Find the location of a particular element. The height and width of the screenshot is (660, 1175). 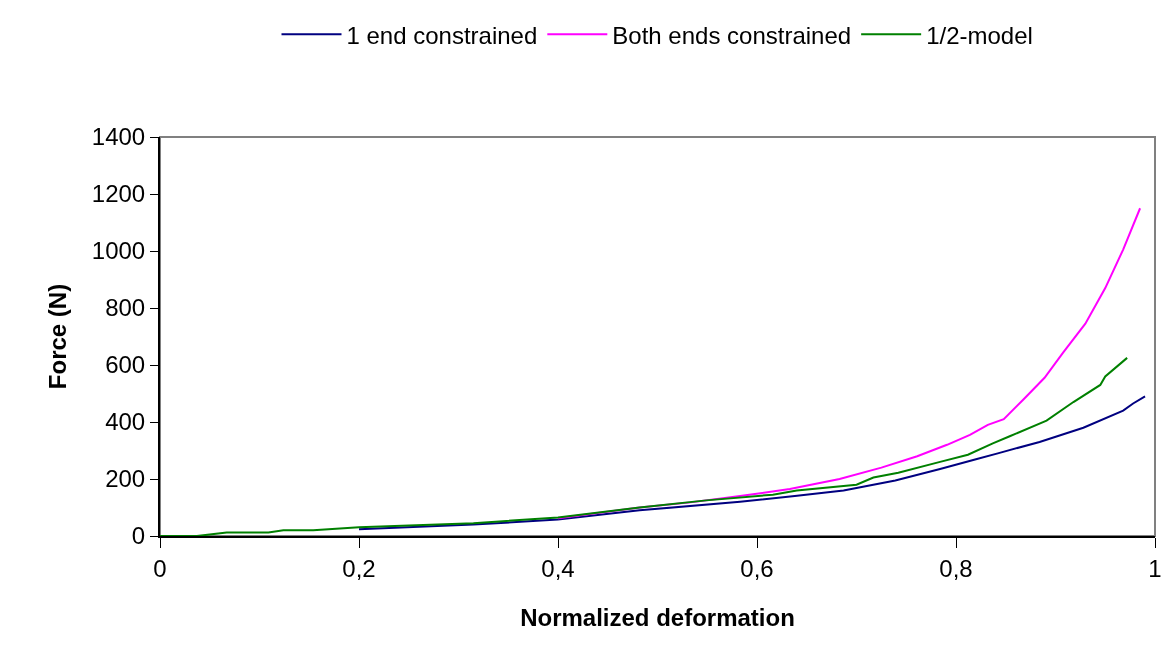

x-tick-label: 0,4 is located at coordinates (558, 568).